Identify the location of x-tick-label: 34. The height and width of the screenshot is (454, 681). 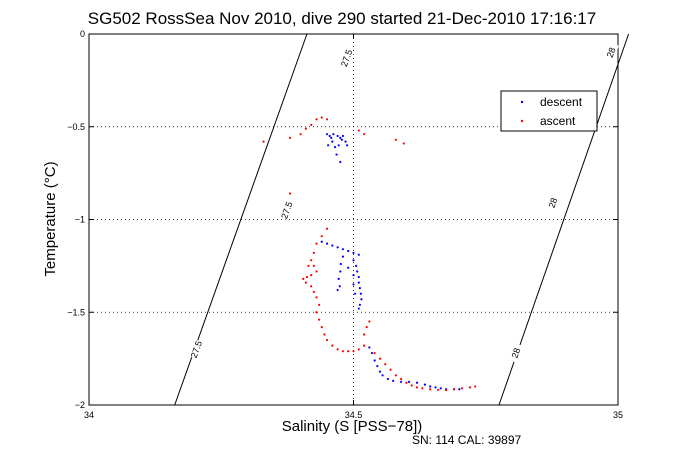
(89, 415).